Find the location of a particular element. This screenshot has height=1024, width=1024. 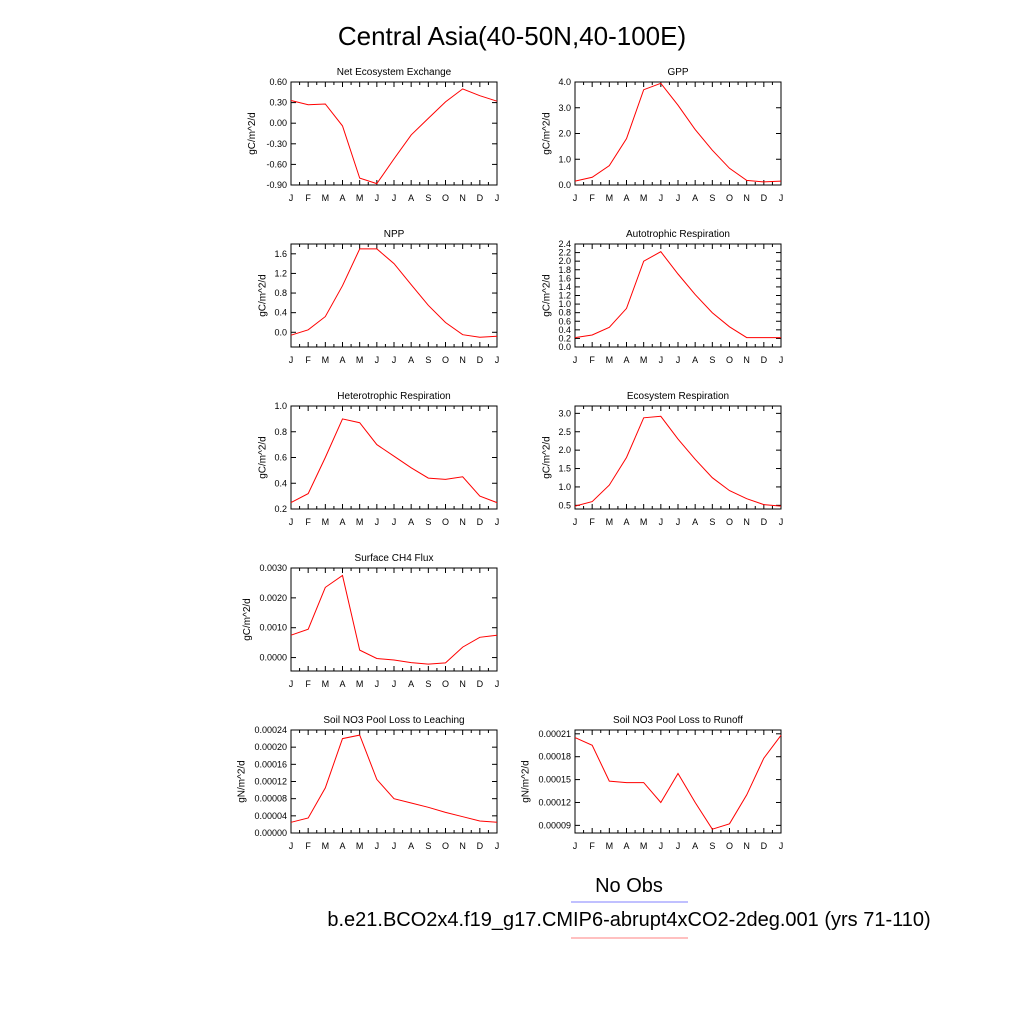

y-tick-label: -0.30 is located at coordinates (276, 144).